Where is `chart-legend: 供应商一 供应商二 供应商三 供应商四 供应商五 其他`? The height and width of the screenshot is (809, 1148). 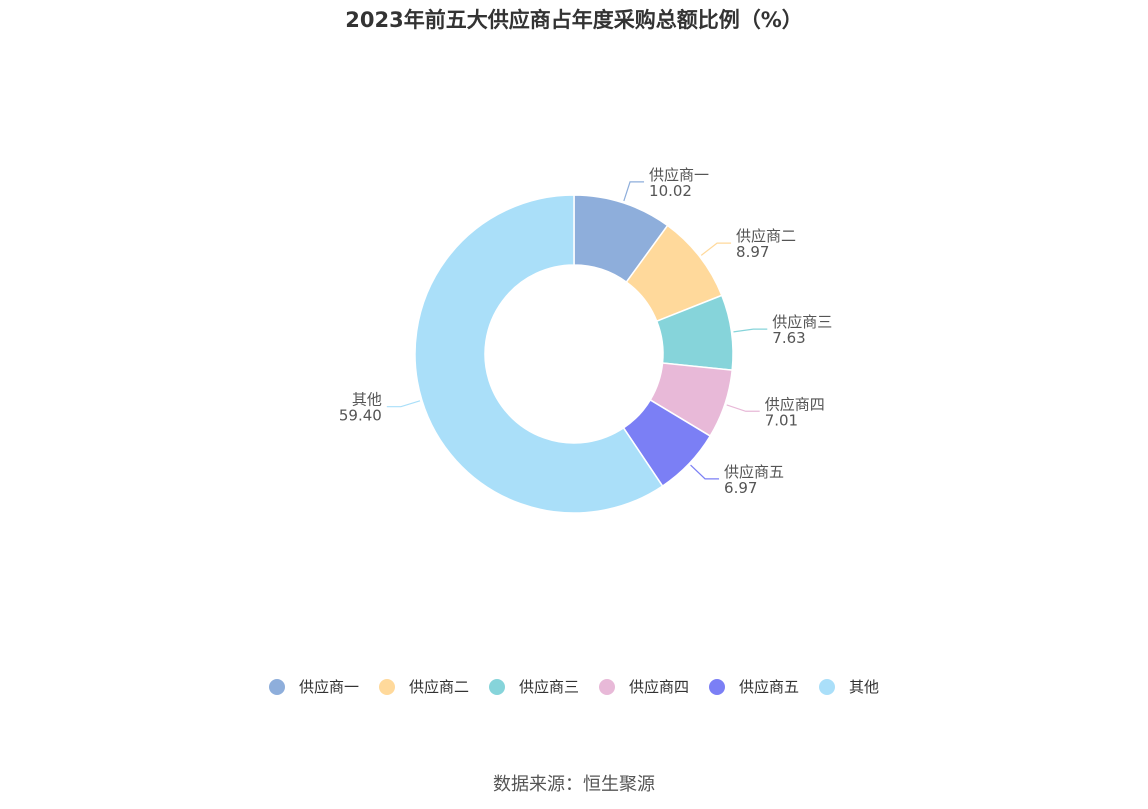 chart-legend: 供应商一 供应商二 供应商三 供应商四 供应商五 其他 is located at coordinates (574, 686).